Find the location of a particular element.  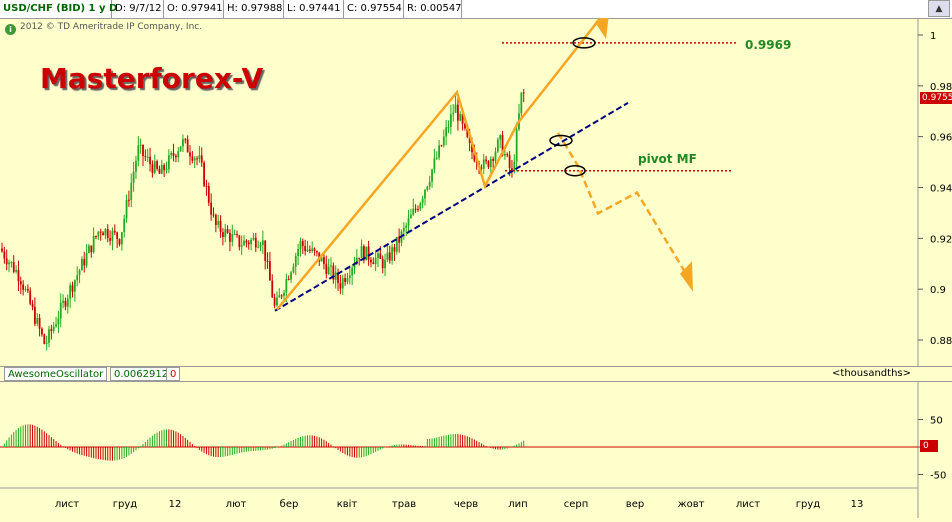

oscillator-flag: 0 is located at coordinates (173, 374).